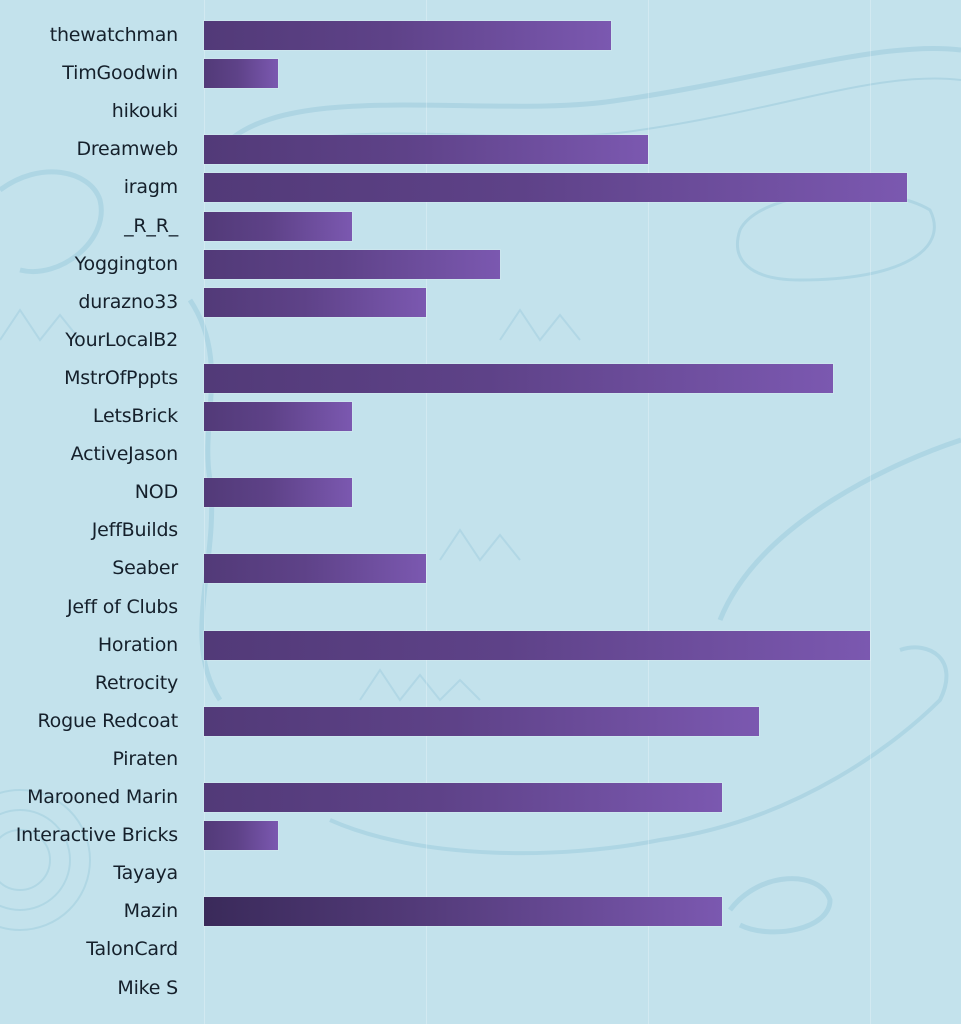 This screenshot has width=961, height=1024. What do you see at coordinates (480, 302) in the screenshot?
I see `bar-row: durazno33` at bounding box center [480, 302].